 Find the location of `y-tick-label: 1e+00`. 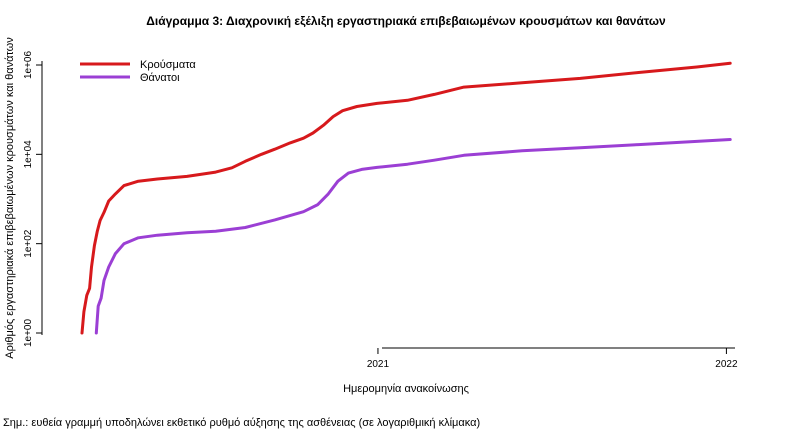

y-tick-label: 1e+00 is located at coordinates (28, 333).